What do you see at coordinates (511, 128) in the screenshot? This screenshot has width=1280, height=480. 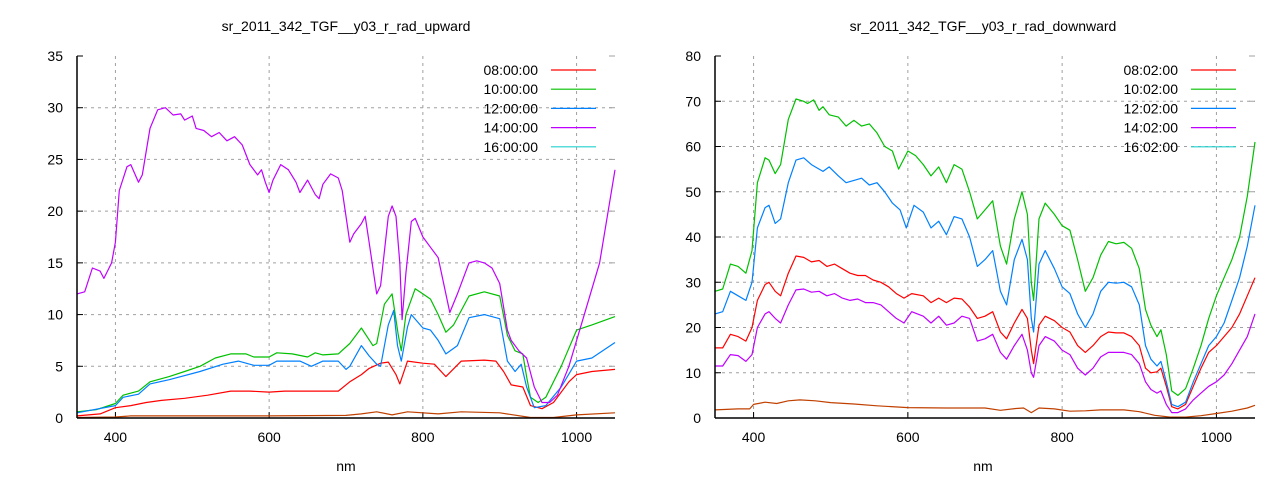 I see `legend-label: 14:00:00` at bounding box center [511, 128].